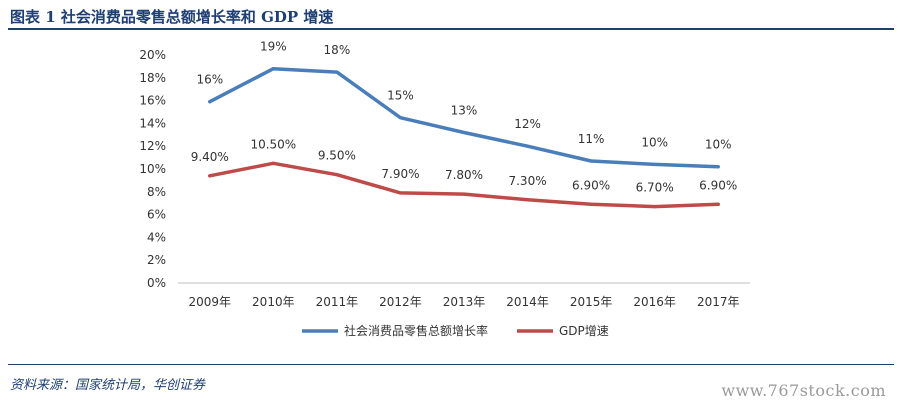 Image resolution: width=904 pixels, height=407 pixels. I want to click on data-label: 18%, so click(337, 50).